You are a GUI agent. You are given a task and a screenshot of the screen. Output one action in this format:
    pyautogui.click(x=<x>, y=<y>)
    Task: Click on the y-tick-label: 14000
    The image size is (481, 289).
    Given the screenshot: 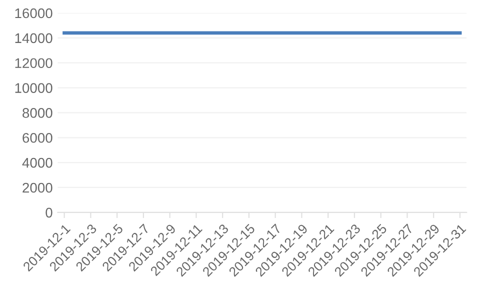 What is the action you would take?
    pyautogui.click(x=33, y=38)
    